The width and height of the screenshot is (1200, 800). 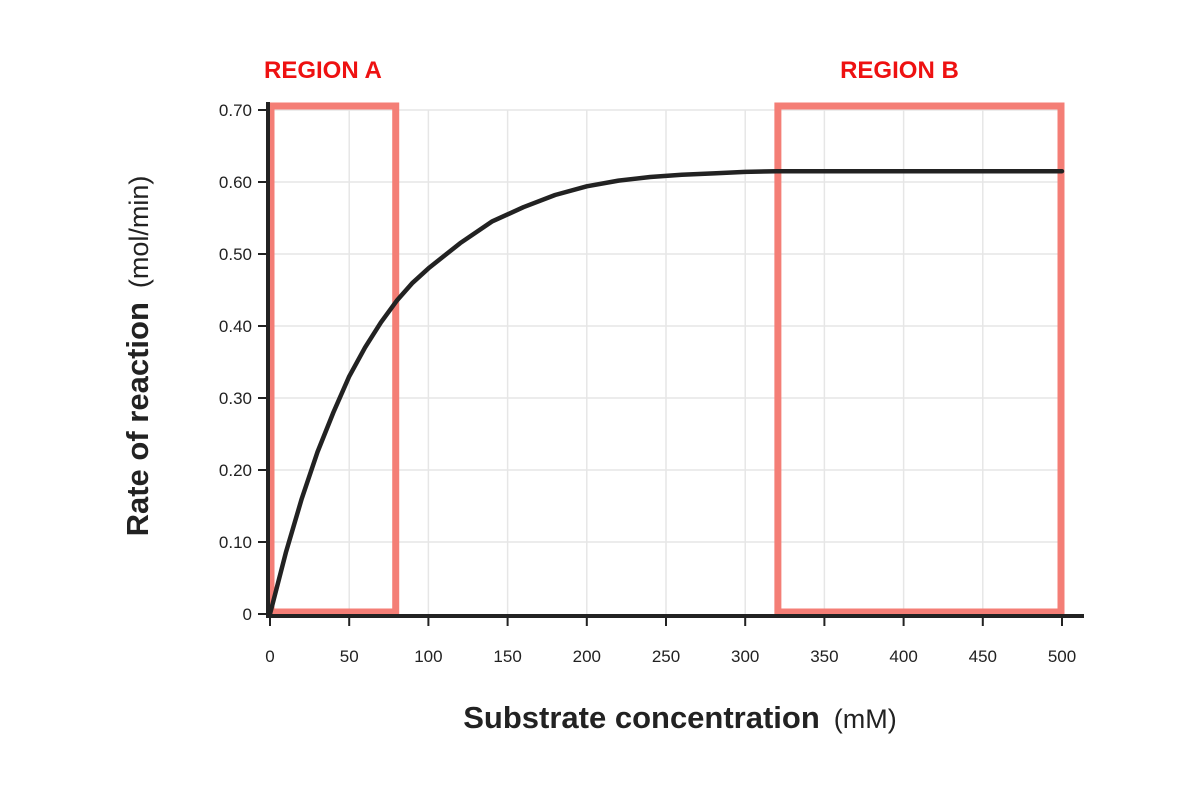 I want to click on y-axis-title: Rate of reaction, so click(x=137, y=419).